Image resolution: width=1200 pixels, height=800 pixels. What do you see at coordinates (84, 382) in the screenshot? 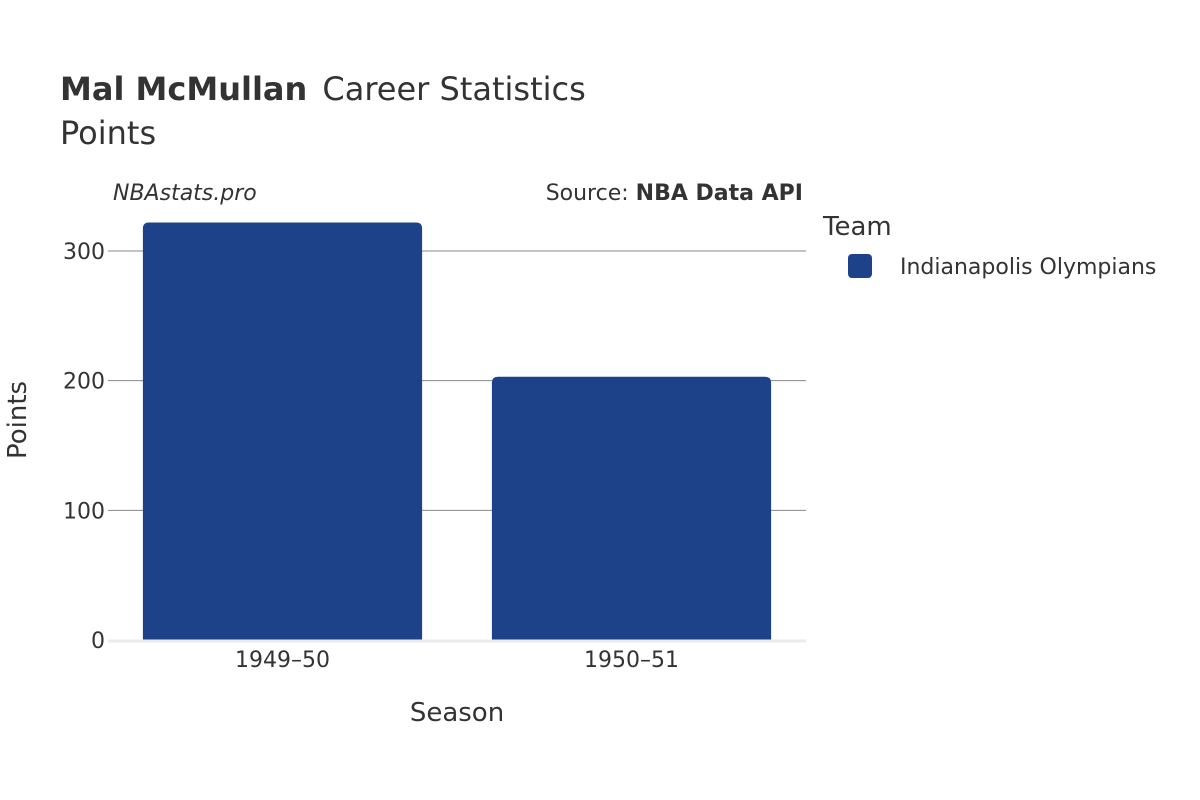
I see `y-tick-label: 200` at bounding box center [84, 382].